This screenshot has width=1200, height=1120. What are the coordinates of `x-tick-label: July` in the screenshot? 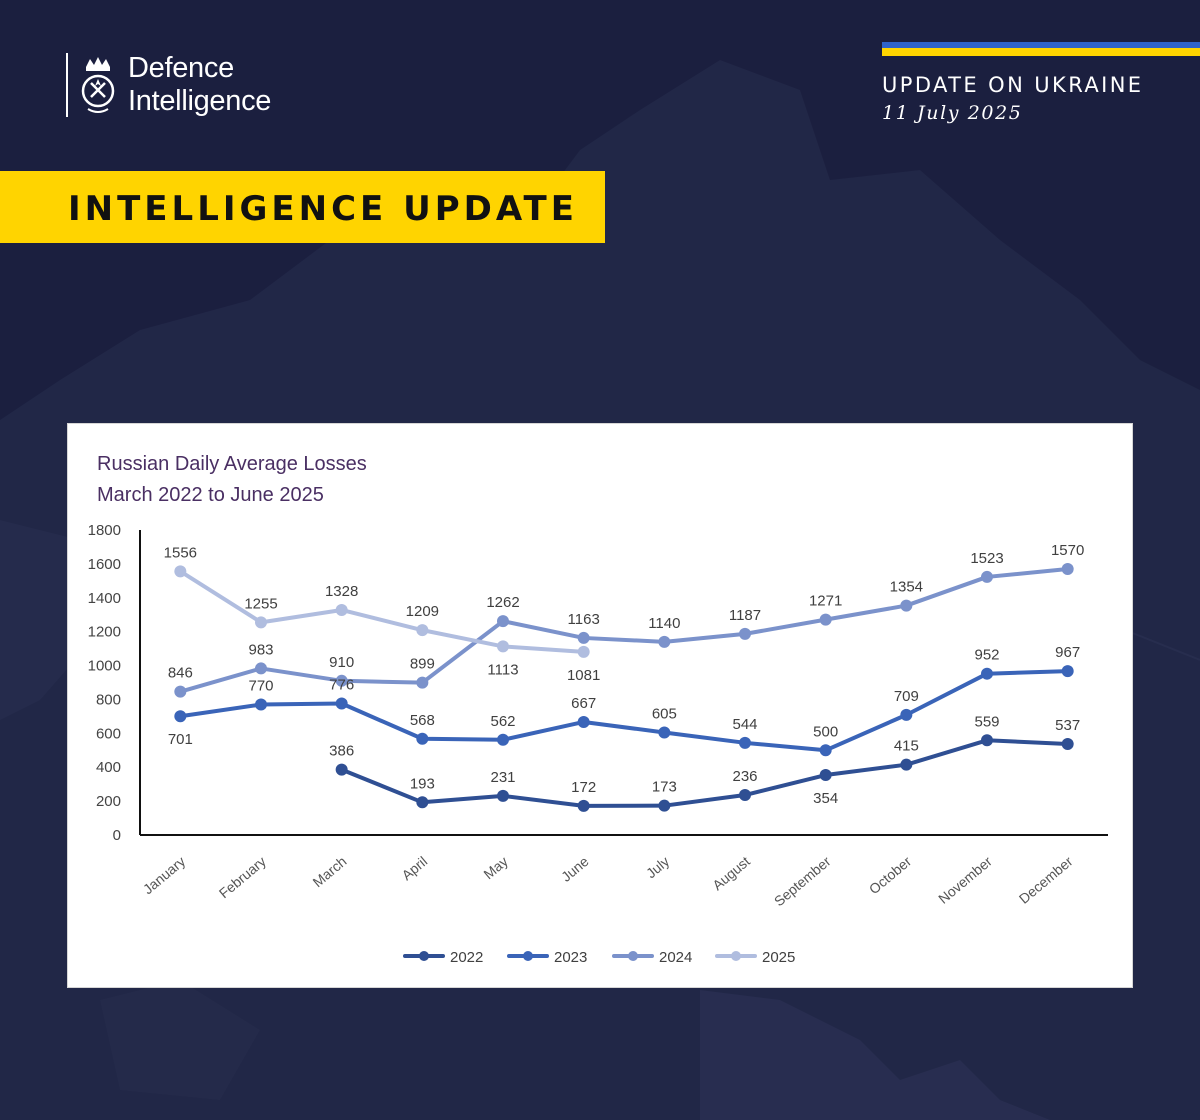 It's located at (657, 867).